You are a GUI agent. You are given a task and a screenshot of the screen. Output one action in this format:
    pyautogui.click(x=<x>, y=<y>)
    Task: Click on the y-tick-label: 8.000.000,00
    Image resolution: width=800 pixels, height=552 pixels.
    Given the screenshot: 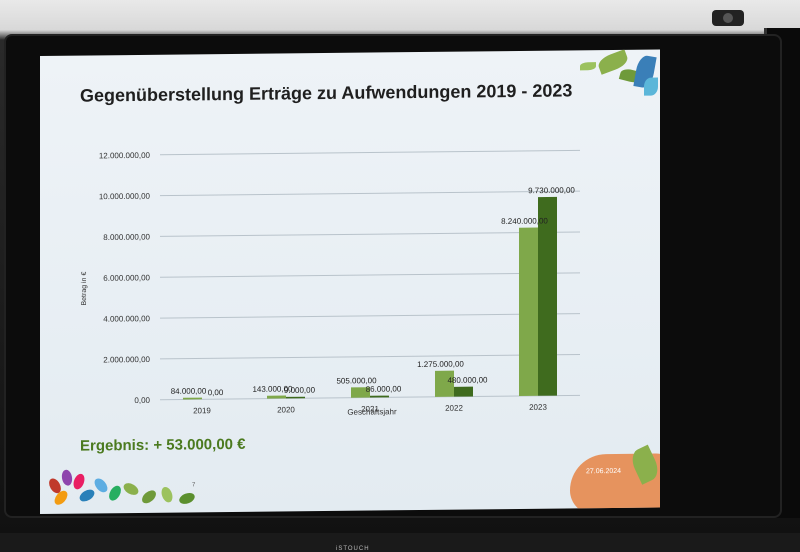 What is the action you would take?
    pyautogui.click(x=126, y=237)
    